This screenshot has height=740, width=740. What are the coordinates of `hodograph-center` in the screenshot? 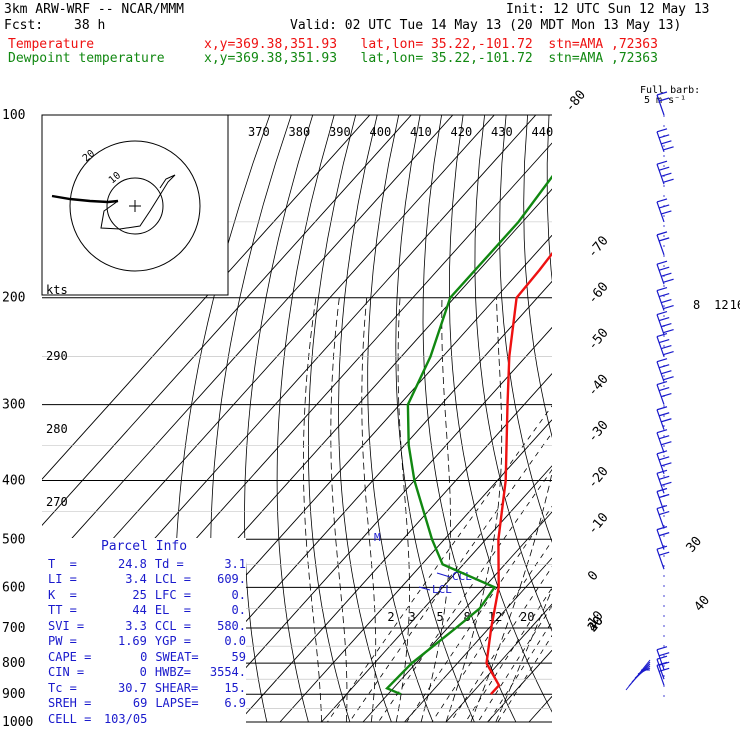 It's located at (135, 206).